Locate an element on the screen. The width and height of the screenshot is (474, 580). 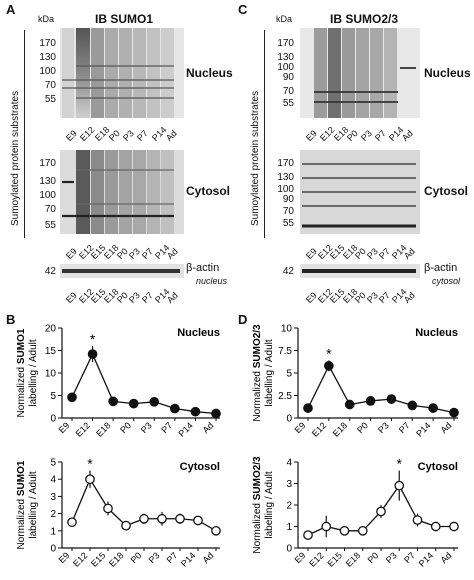
blot-image-actin-a is located at coordinates (122, 271).